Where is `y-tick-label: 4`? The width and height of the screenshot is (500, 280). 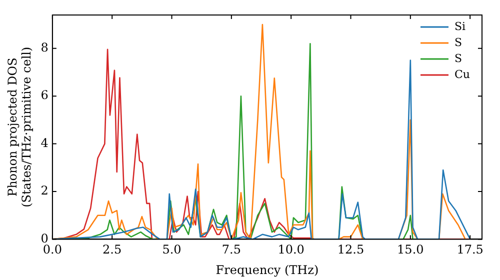 y-tick-label: 4 is located at coordinates (44, 143).